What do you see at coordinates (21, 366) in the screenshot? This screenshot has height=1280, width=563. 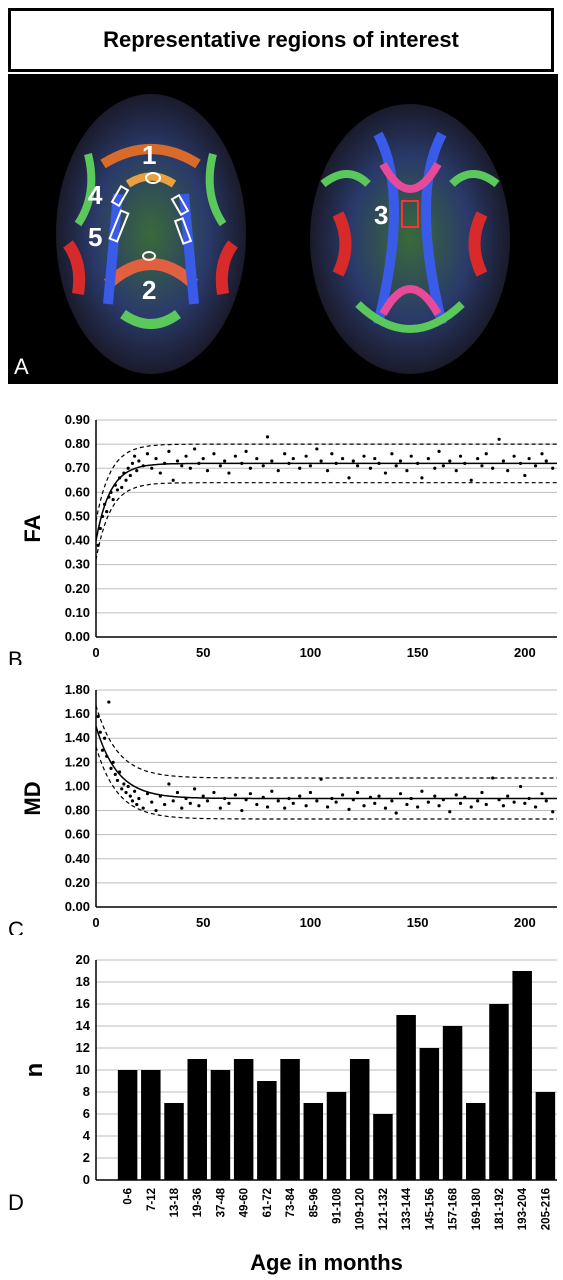 I see `panel-letter-a: A` at bounding box center [21, 366].